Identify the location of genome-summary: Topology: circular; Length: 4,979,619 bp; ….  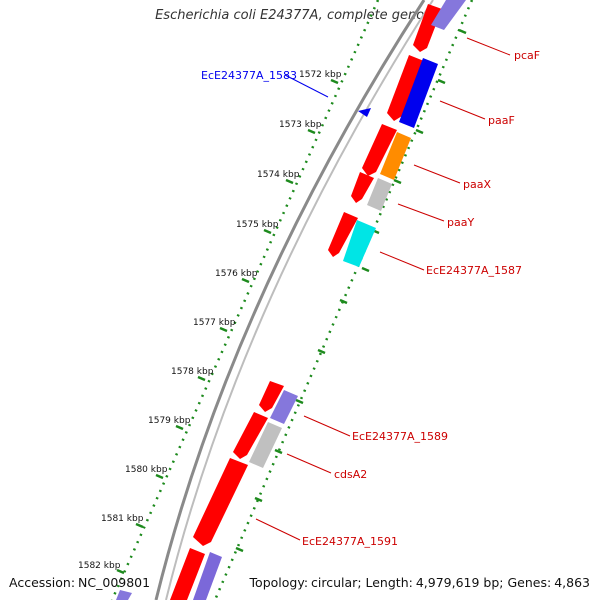
(420, 582).